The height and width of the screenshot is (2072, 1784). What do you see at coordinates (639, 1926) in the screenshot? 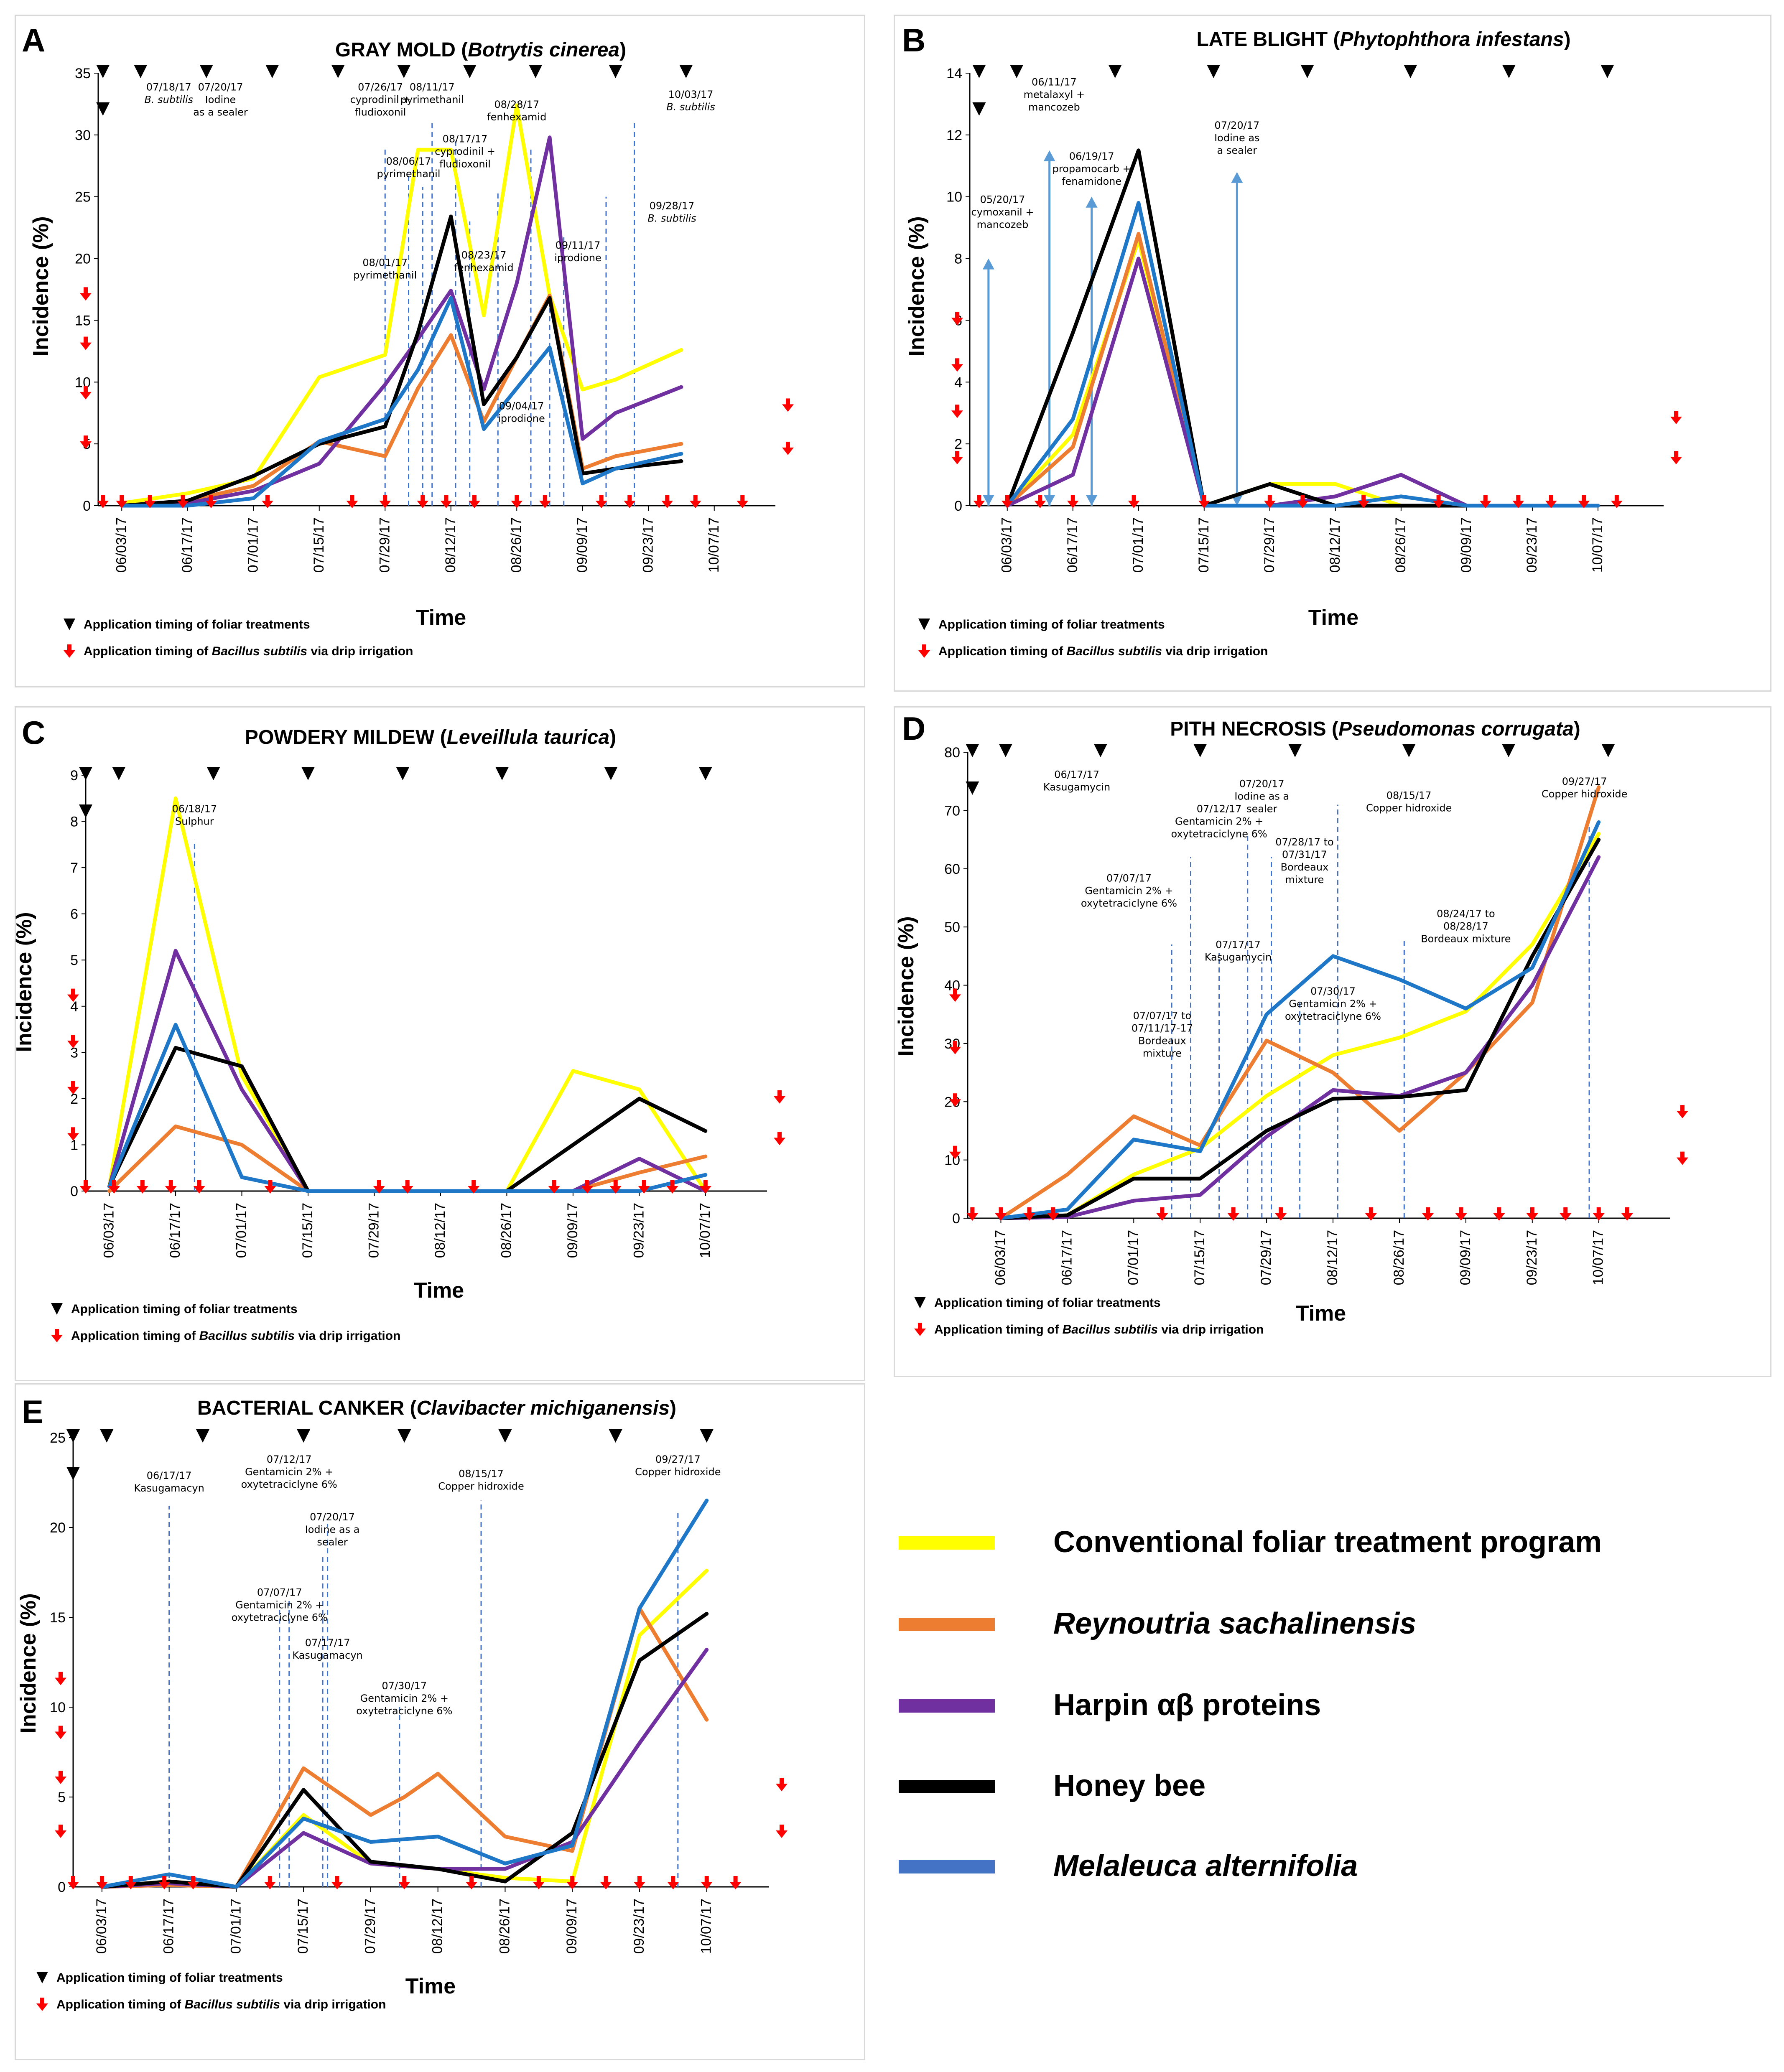
I see `panel-e-x-tick-label: 09/23/17` at bounding box center [639, 1926].